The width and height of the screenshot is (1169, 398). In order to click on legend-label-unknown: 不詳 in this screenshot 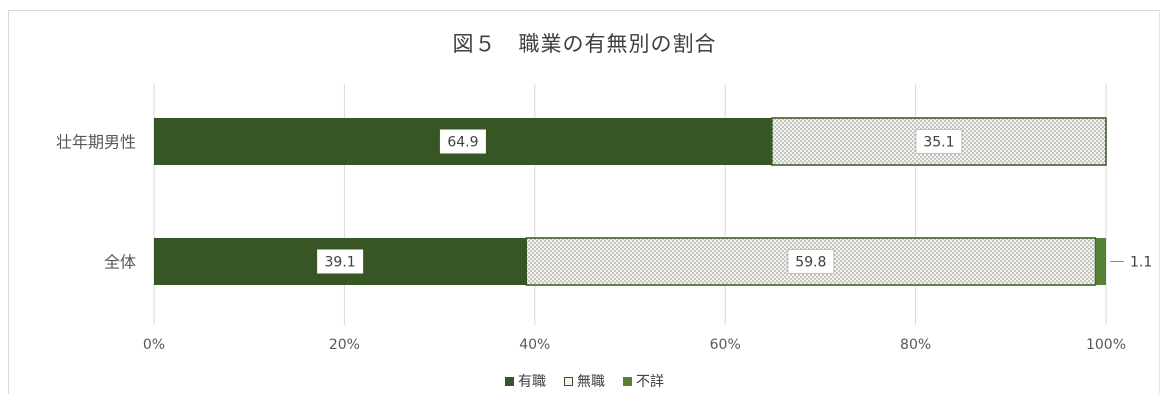, I will do `click(650, 382)`.